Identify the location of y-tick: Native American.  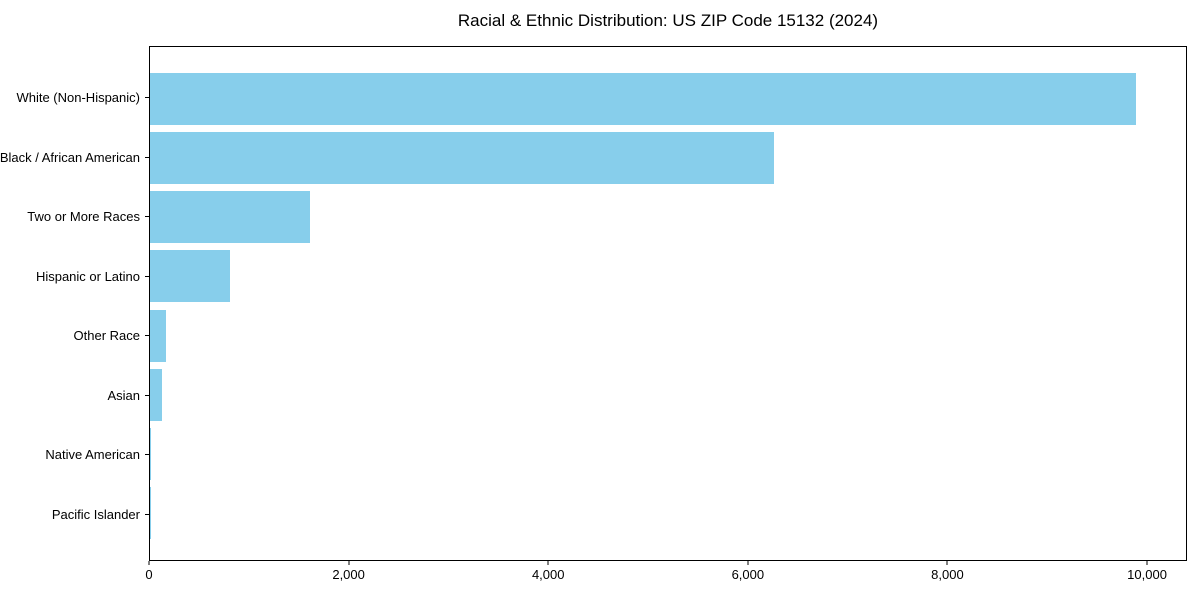
(74, 455).